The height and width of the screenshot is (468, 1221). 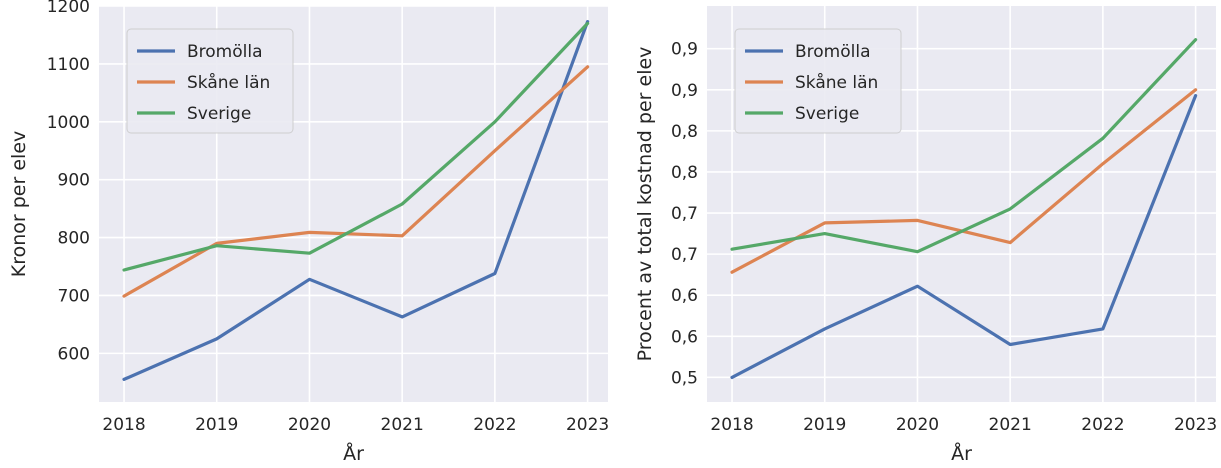 What do you see at coordinates (645, 204) in the screenshot?
I see `y-axis-label: Procent av total kostnad per elev` at bounding box center [645, 204].